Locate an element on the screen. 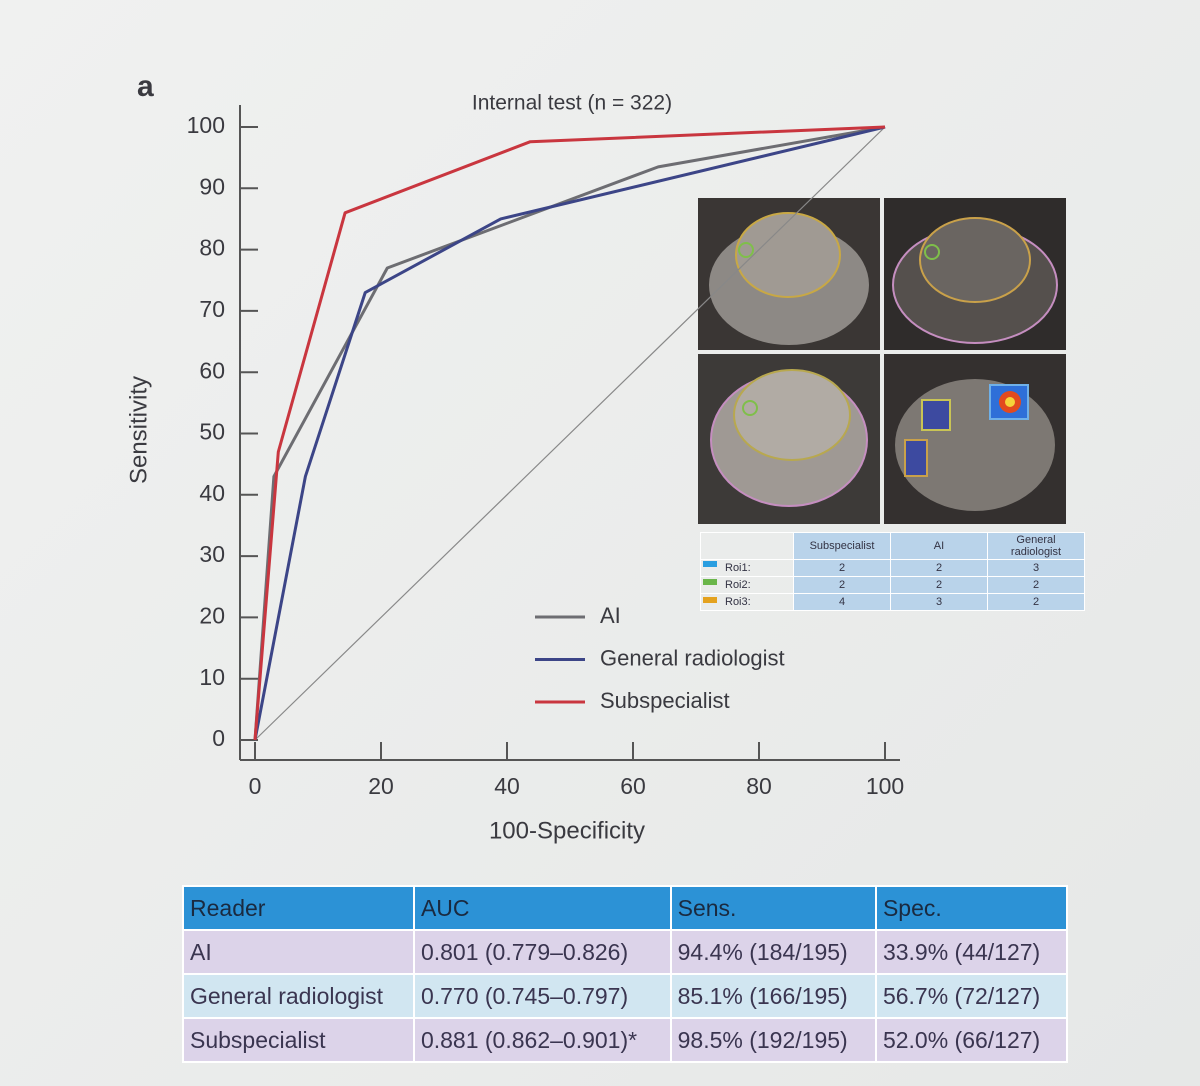 This screenshot has width=1200, height=1086. legend-label: AI is located at coordinates (610, 615).